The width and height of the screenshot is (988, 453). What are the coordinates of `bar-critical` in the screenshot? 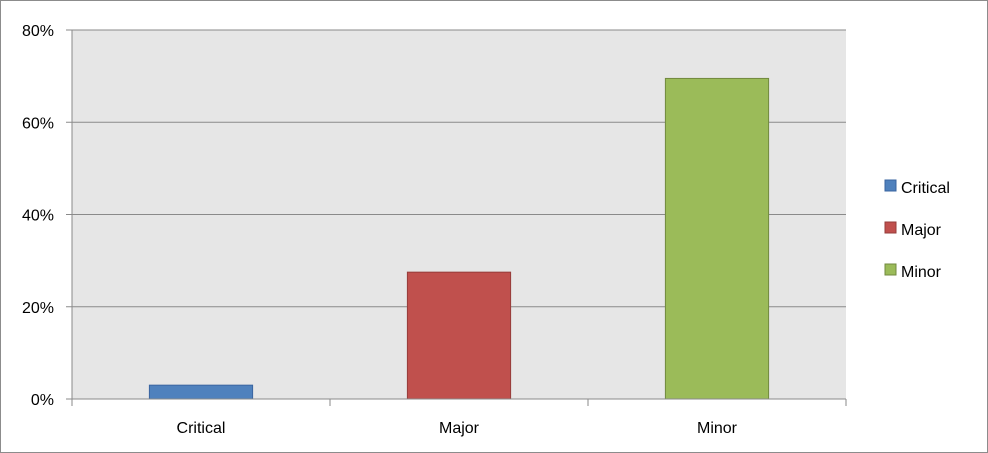 It's located at (201, 392).